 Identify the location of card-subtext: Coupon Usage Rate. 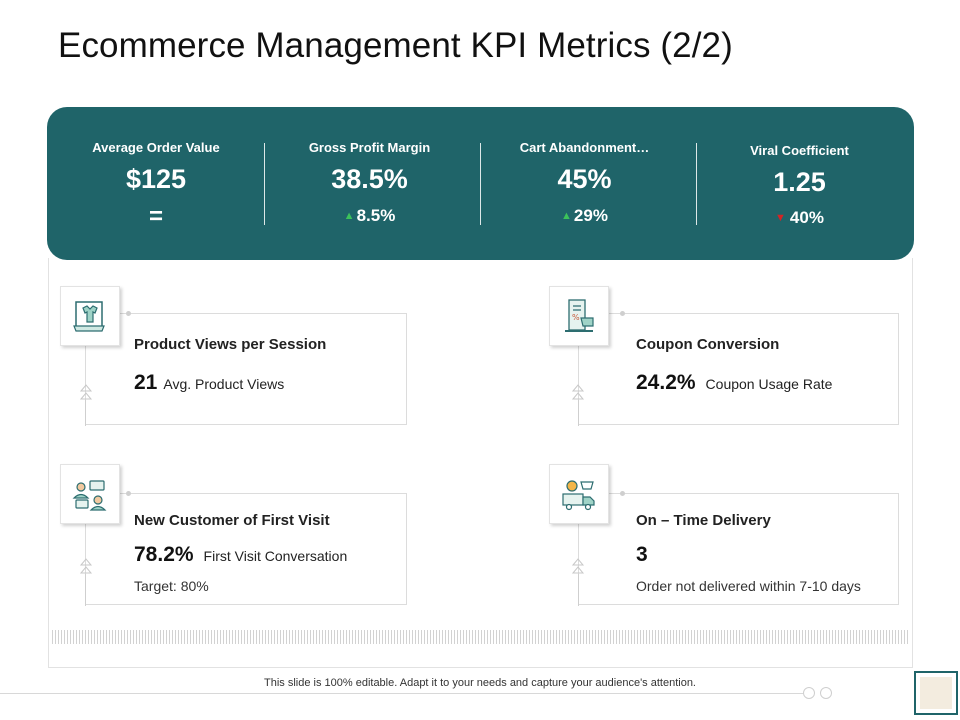
(769, 384).